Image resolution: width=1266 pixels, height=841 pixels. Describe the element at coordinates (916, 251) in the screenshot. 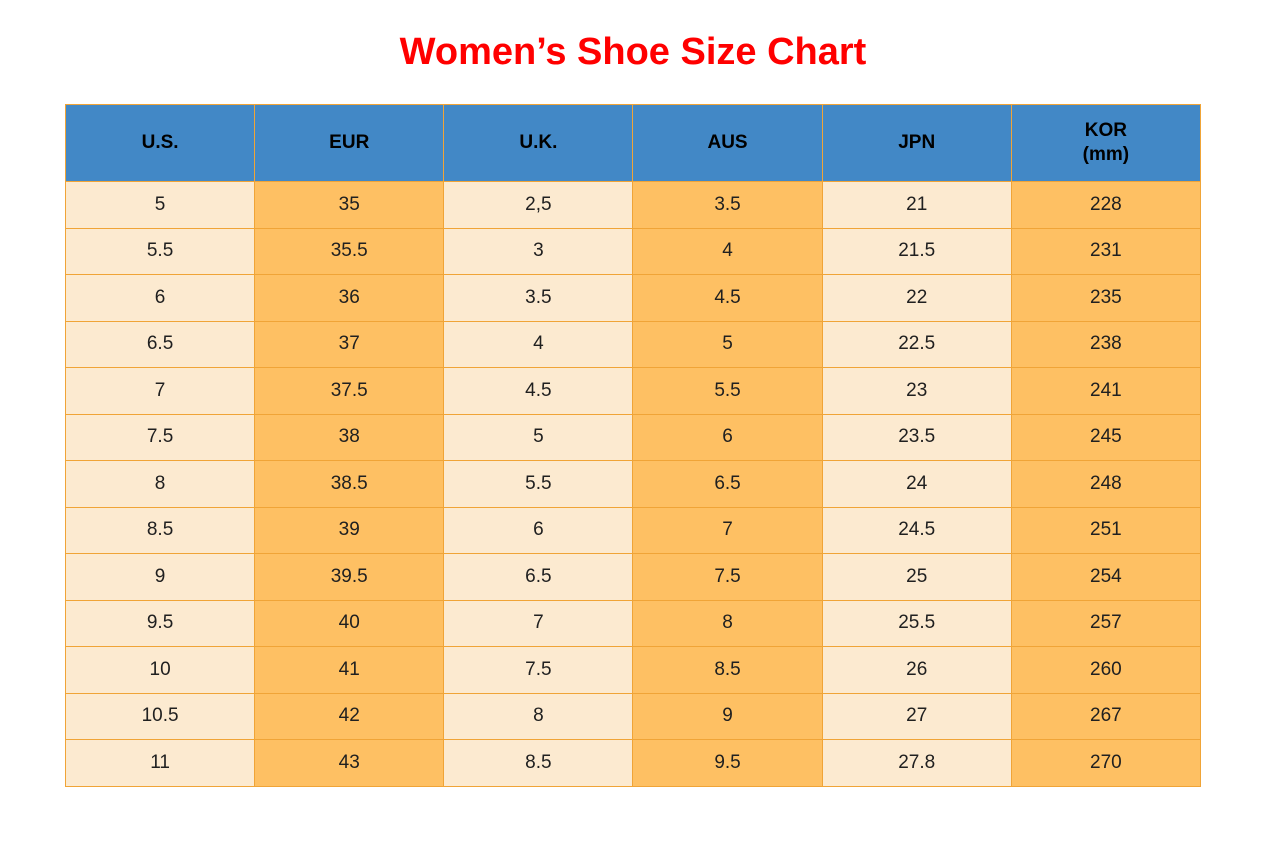

I see `table-cell: 21.5` at that location.